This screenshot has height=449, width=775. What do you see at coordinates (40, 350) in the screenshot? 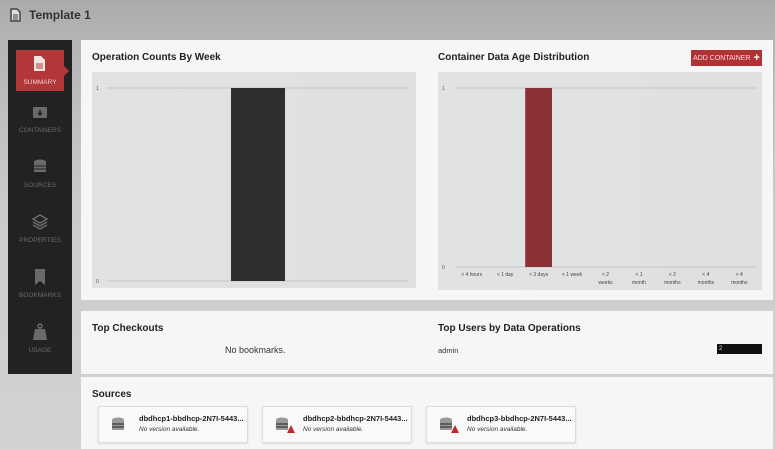
I see `sidebar-item-label: USAGE` at bounding box center [40, 350].